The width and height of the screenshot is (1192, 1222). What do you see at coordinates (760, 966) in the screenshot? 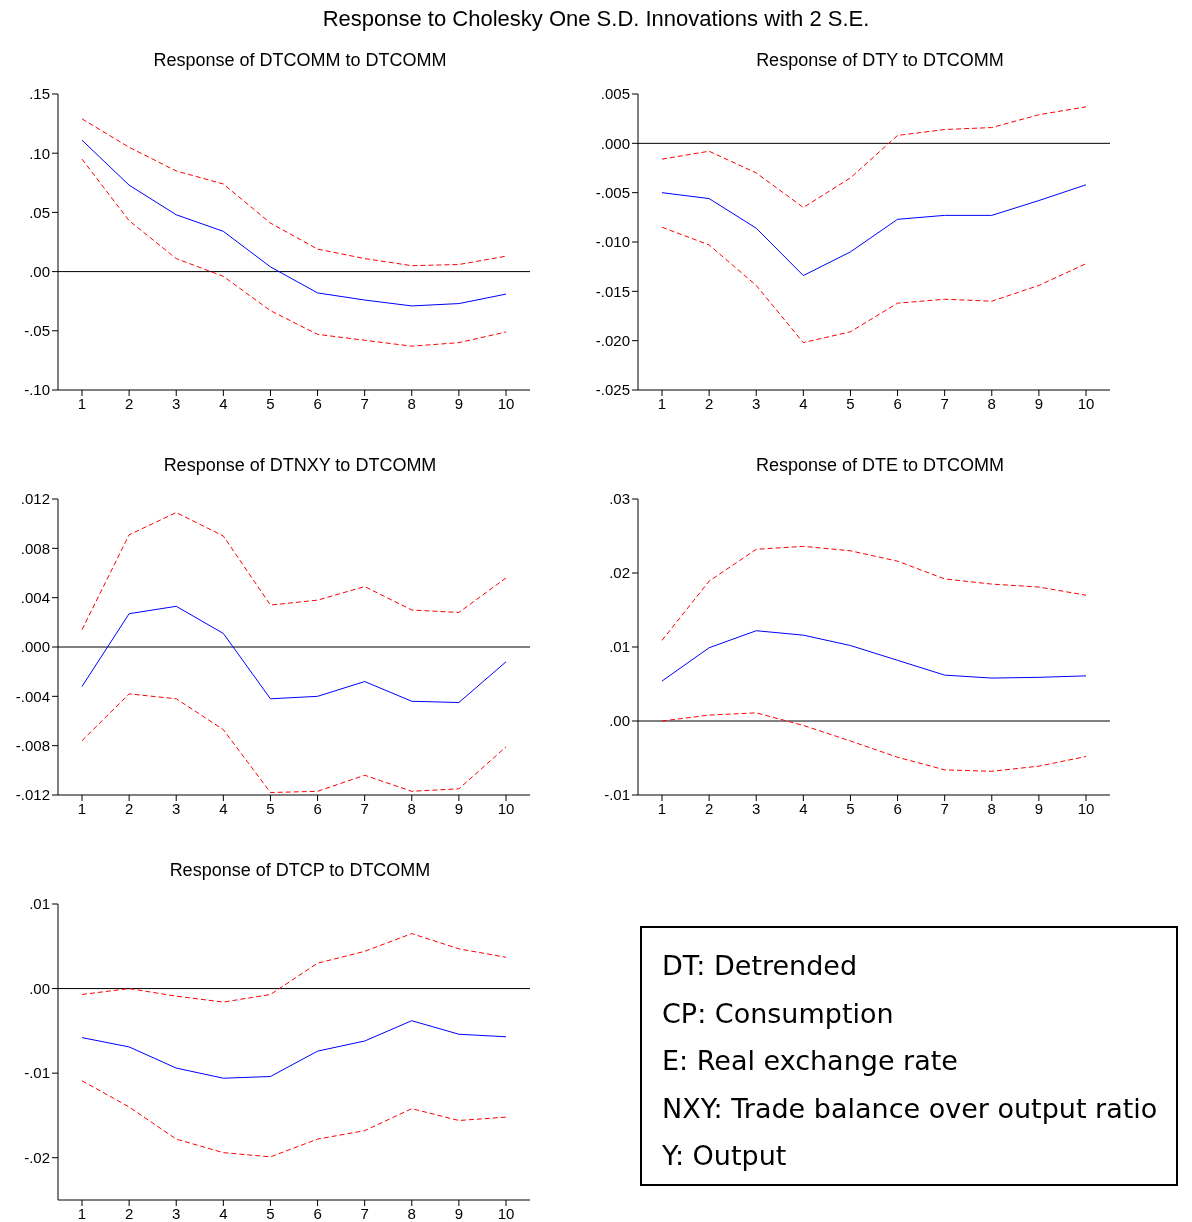
I see `text: DT: Detrended` at bounding box center [760, 966].